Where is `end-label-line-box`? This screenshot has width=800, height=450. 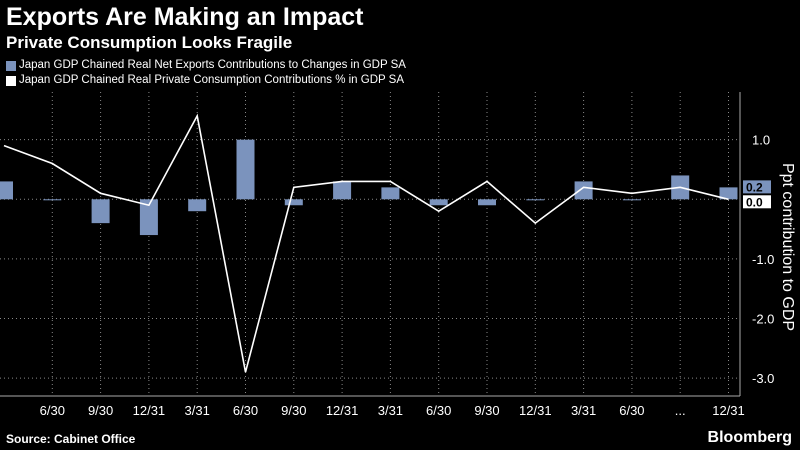
end-label-line-box is located at coordinates (757, 202).